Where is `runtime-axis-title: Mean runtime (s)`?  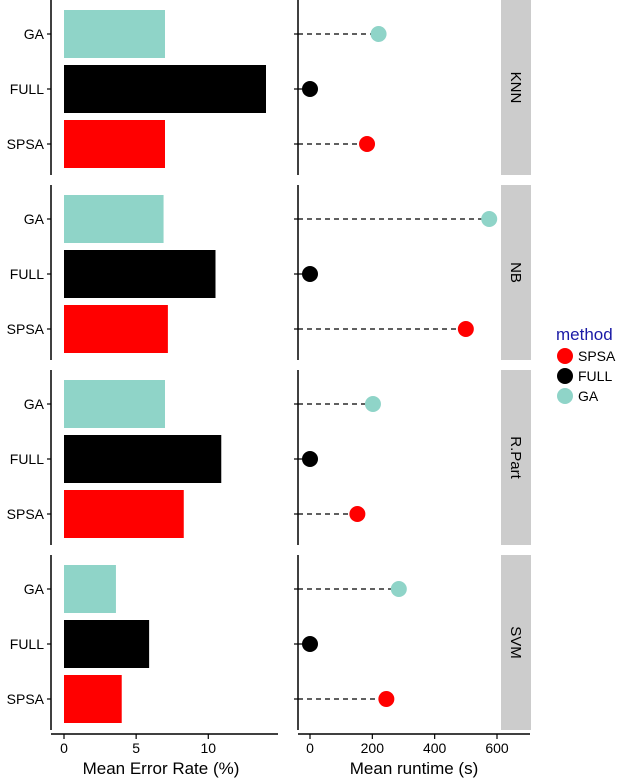
runtime-axis-title: Mean runtime (s) is located at coordinates (414, 768).